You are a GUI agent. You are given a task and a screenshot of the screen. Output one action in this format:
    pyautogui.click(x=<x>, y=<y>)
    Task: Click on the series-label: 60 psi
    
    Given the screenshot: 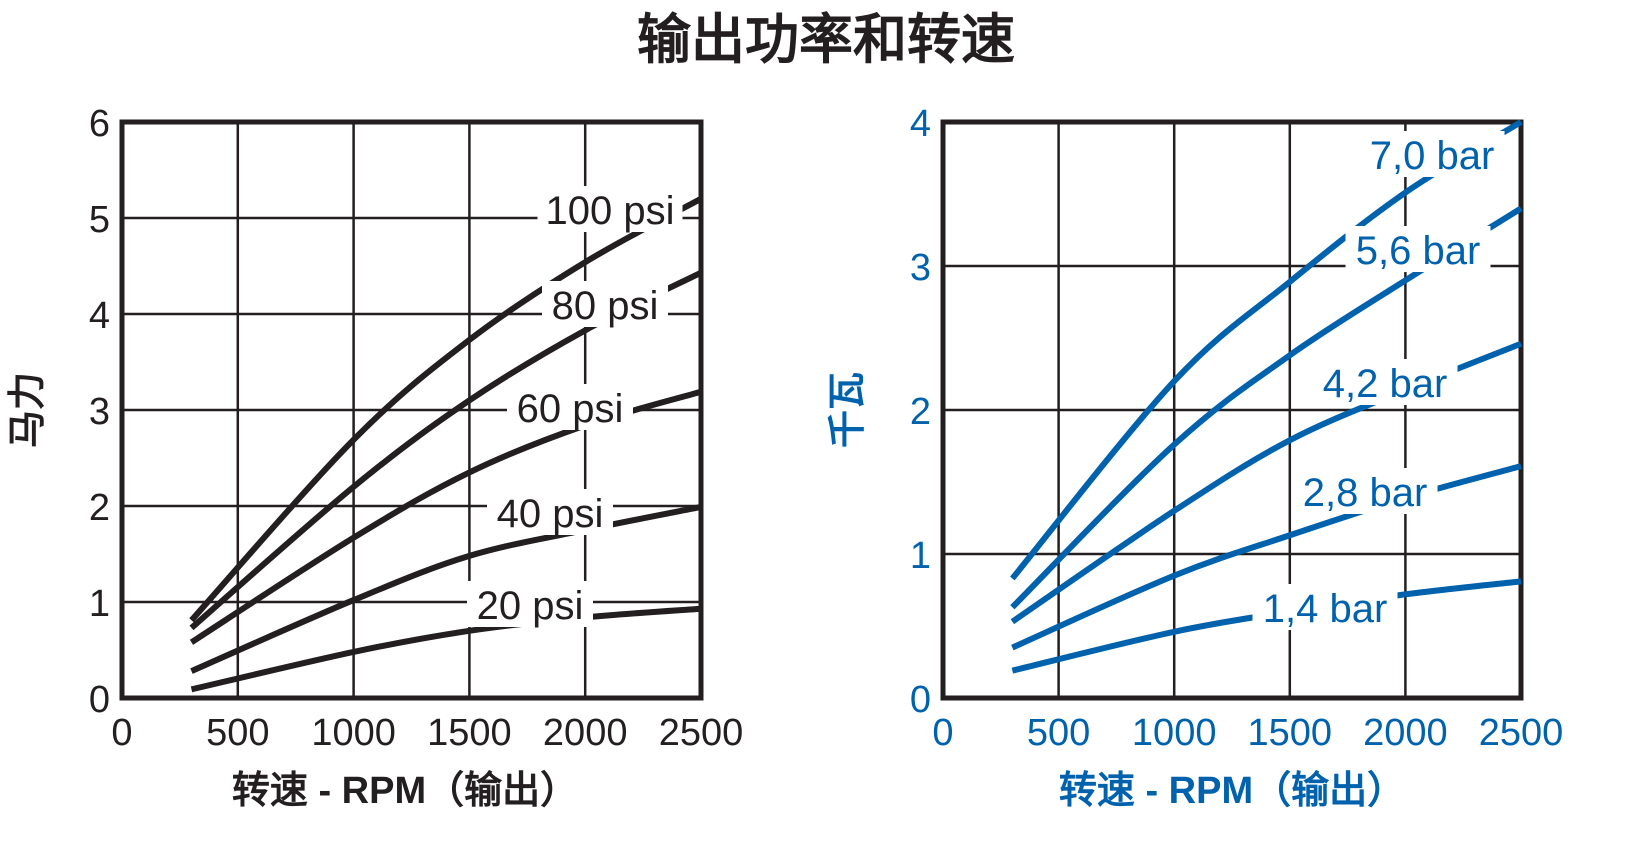 What is the action you would take?
    pyautogui.click(x=570, y=409)
    